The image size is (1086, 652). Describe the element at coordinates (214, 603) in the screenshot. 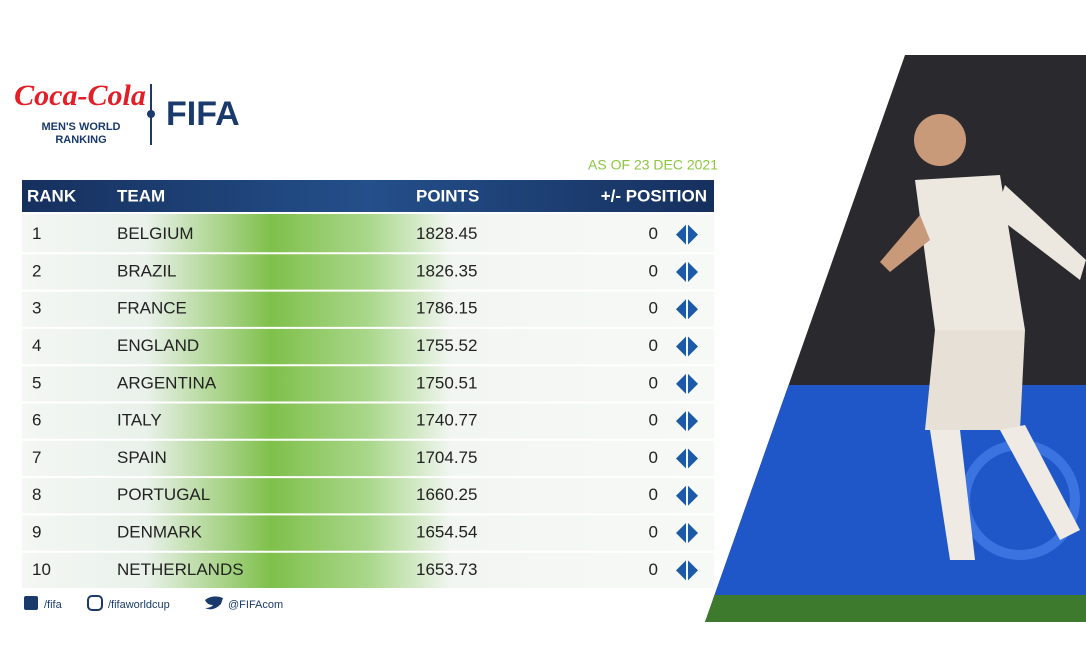

I see `twitter-icon` at that location.